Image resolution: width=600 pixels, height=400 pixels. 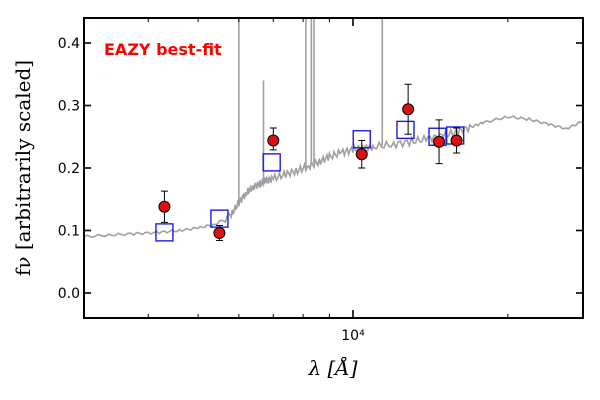 I want to click on y-tick-label: 0.0, so click(x=69, y=294).